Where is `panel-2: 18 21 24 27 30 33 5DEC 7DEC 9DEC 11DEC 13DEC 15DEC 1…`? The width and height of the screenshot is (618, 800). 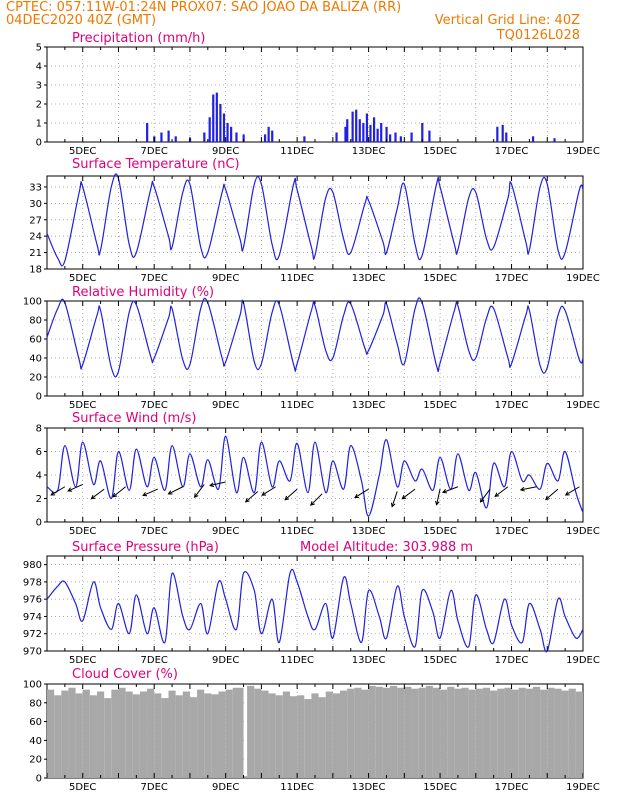 panel-2: 18 21 24 27 30 33 5DEC 7DEC 9DEC 11DEC 13DEC 15DEC 1… is located at coordinates (314, 220).